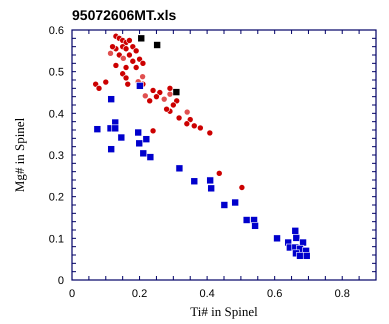  I want to click on y-tick-label: 0, so click(61, 281).